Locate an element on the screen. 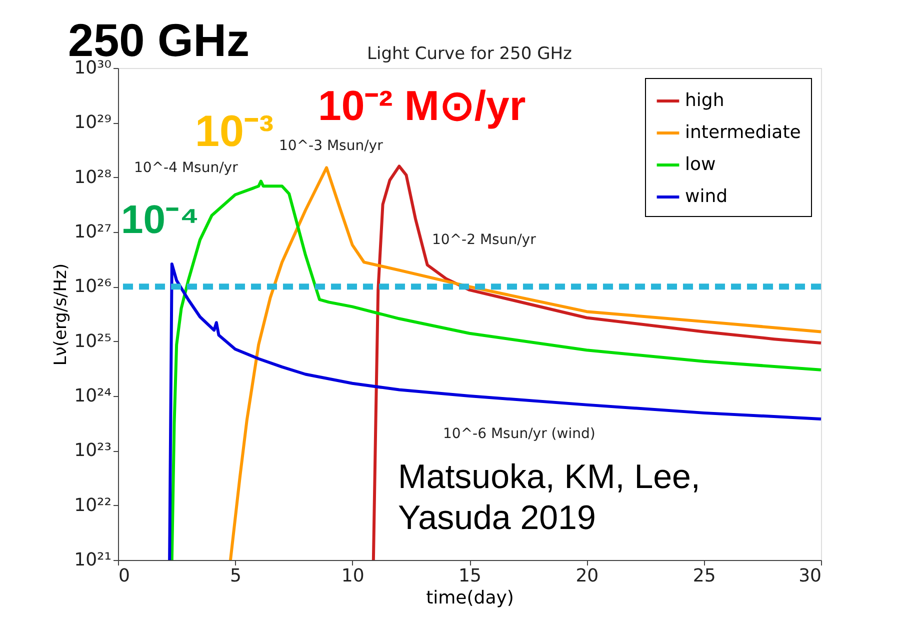 This screenshot has width=914, height=634. legend-label: low is located at coordinates (700, 164).